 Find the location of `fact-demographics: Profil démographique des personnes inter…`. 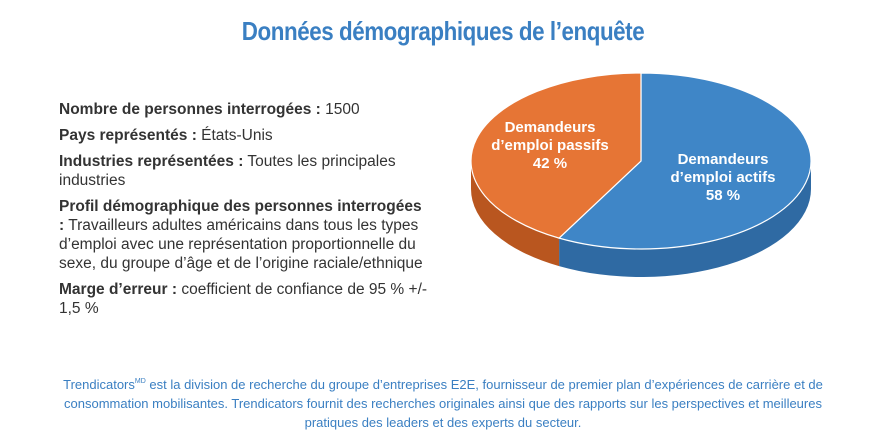

fact-demographics: Profil démographique des personnes inter… is located at coordinates (244, 235).